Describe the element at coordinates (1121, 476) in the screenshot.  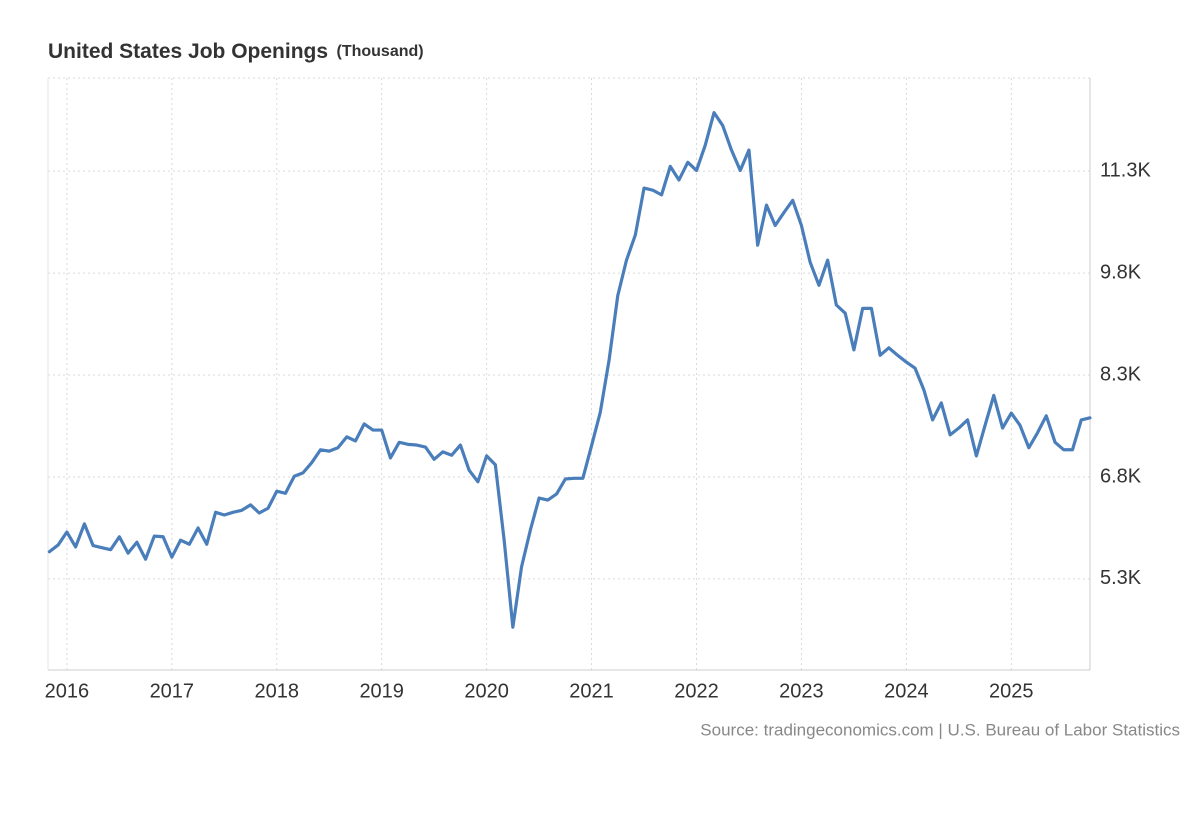
I see `y-tick-label: 6.8K` at that location.